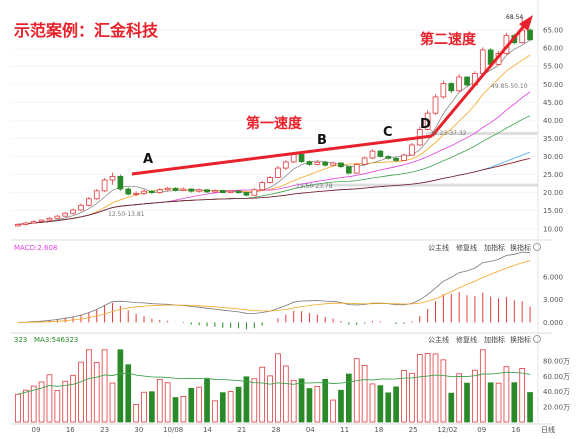 This screenshot has height=439, width=583. What do you see at coordinates (438, 339) in the screenshot?
I see `volume-btn-1: 公主线` at bounding box center [438, 339].